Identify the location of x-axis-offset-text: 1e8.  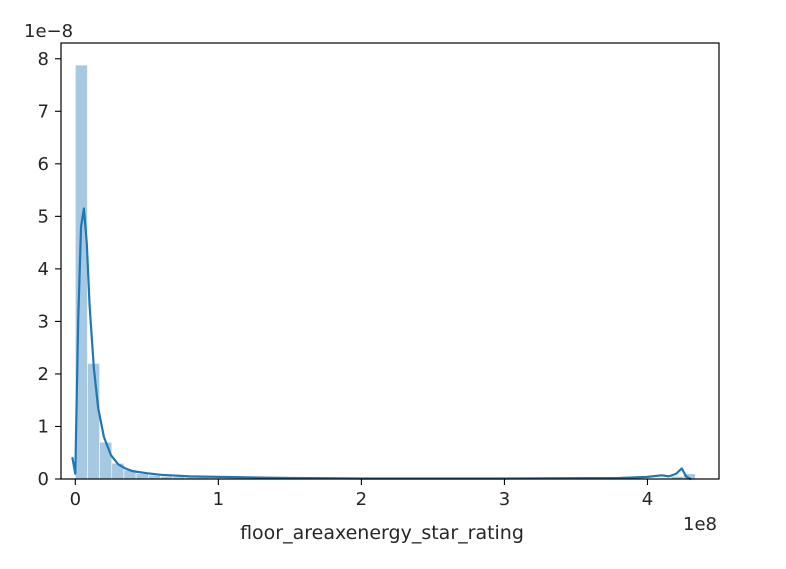
(700, 524).